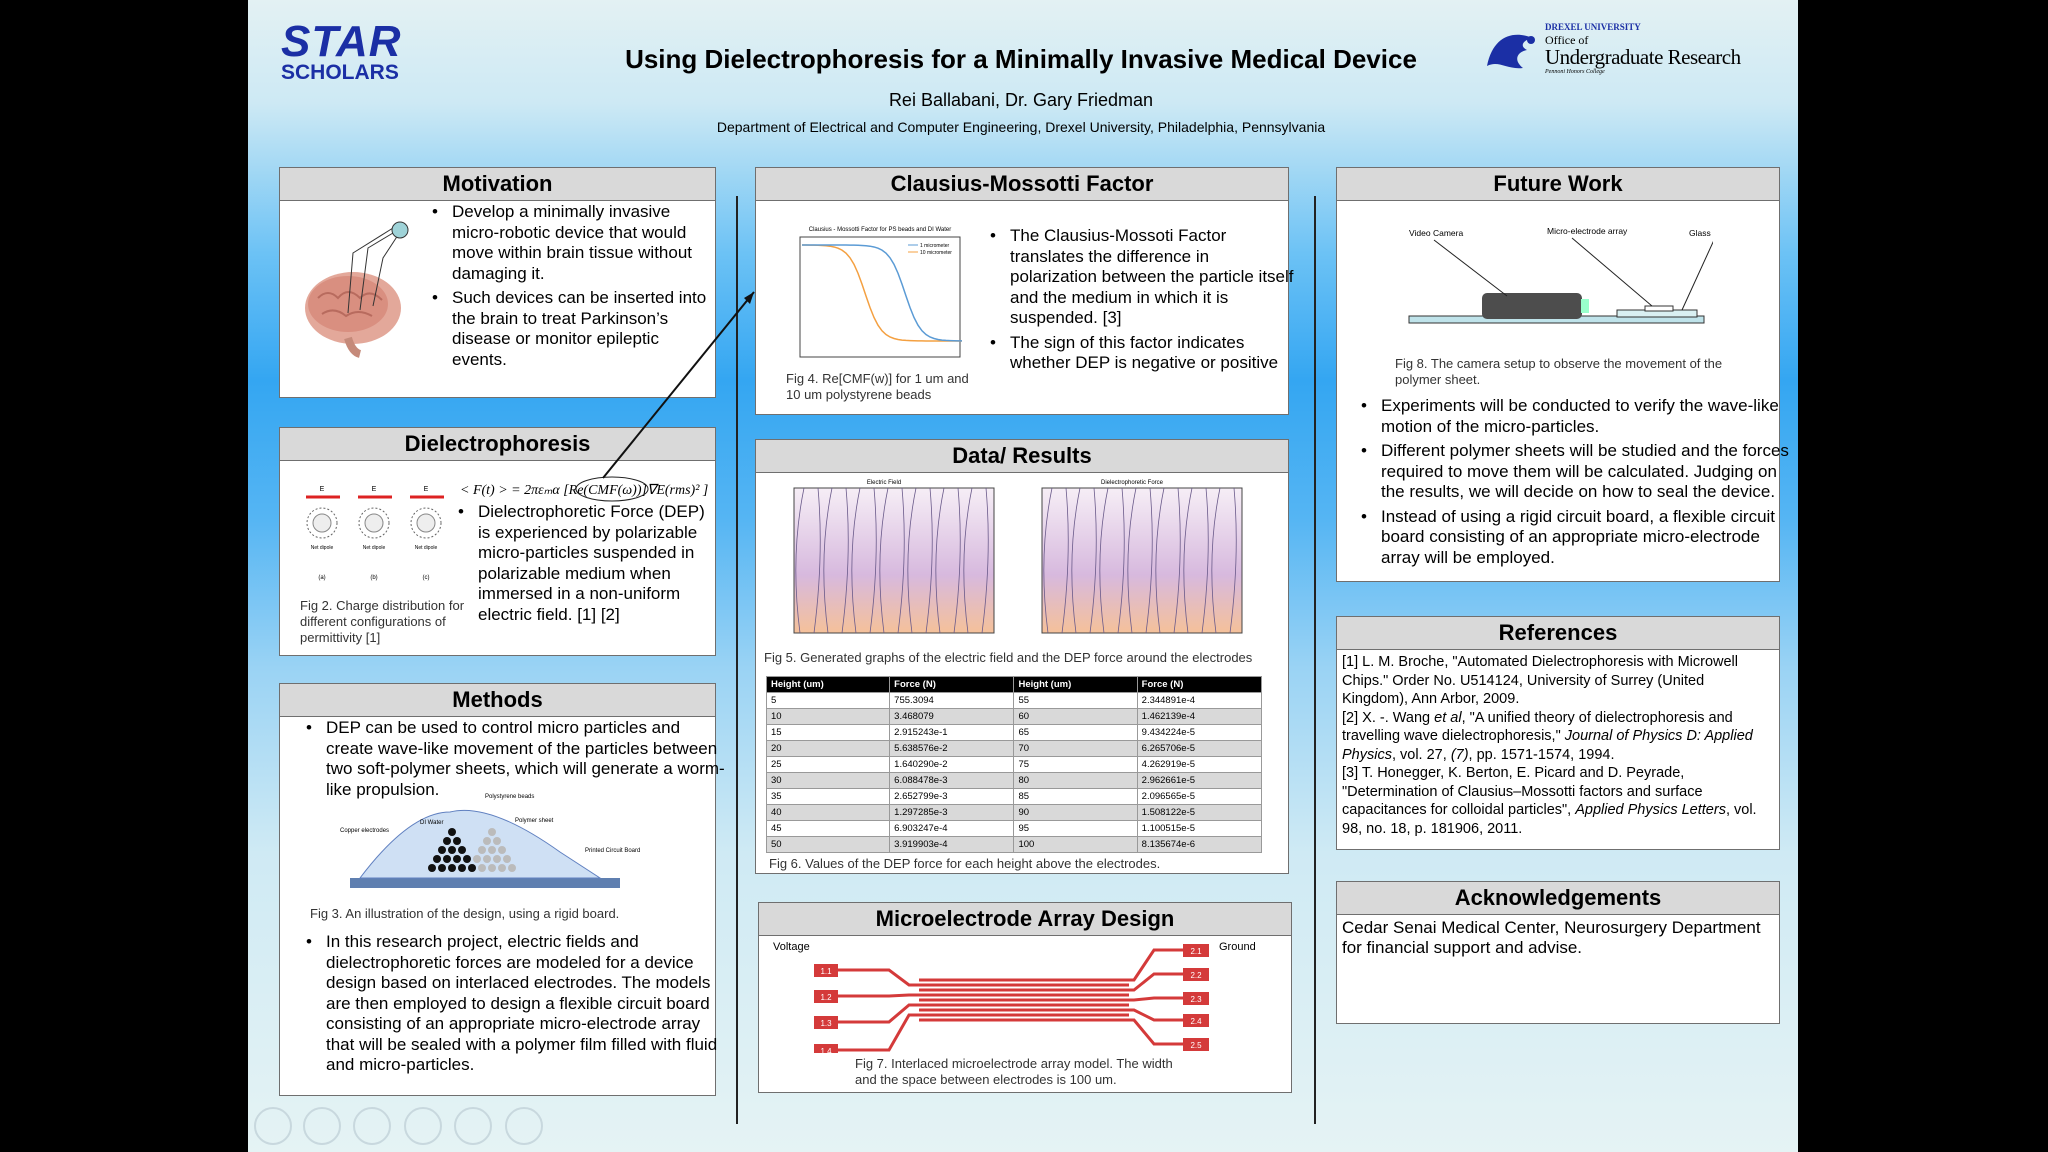 The width and height of the screenshot is (2048, 1152). Describe the element at coordinates (952, 812) in the screenshot. I see `table-cell: 1.297285e-3` at that location.